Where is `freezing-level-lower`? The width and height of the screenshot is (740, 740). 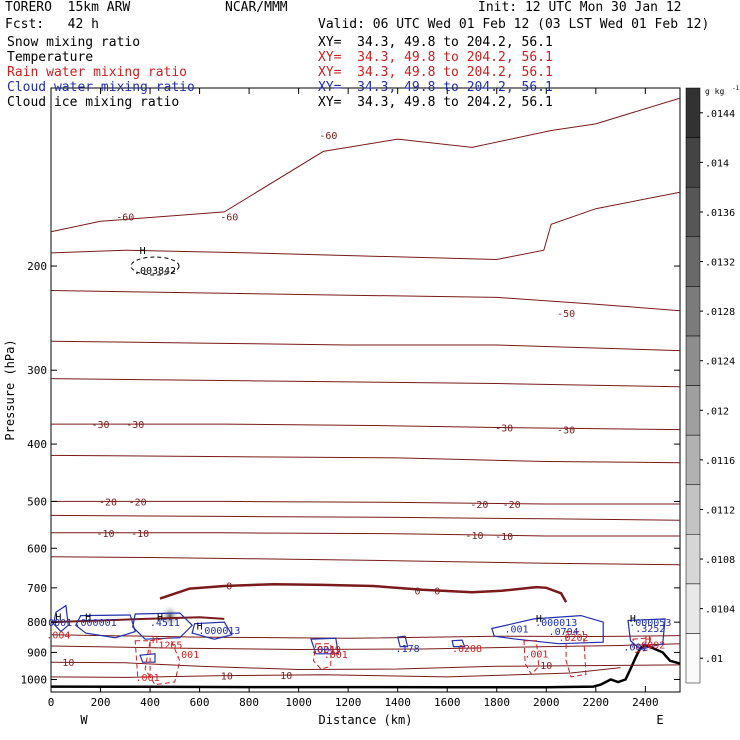 freezing-level-lower is located at coordinates (137, 620).